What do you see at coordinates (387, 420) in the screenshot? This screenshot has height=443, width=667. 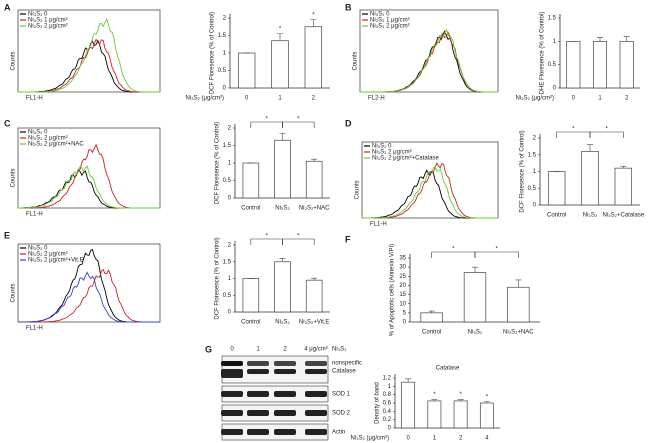 I see `y-tick-label: 0.2` at bounding box center [387, 420].